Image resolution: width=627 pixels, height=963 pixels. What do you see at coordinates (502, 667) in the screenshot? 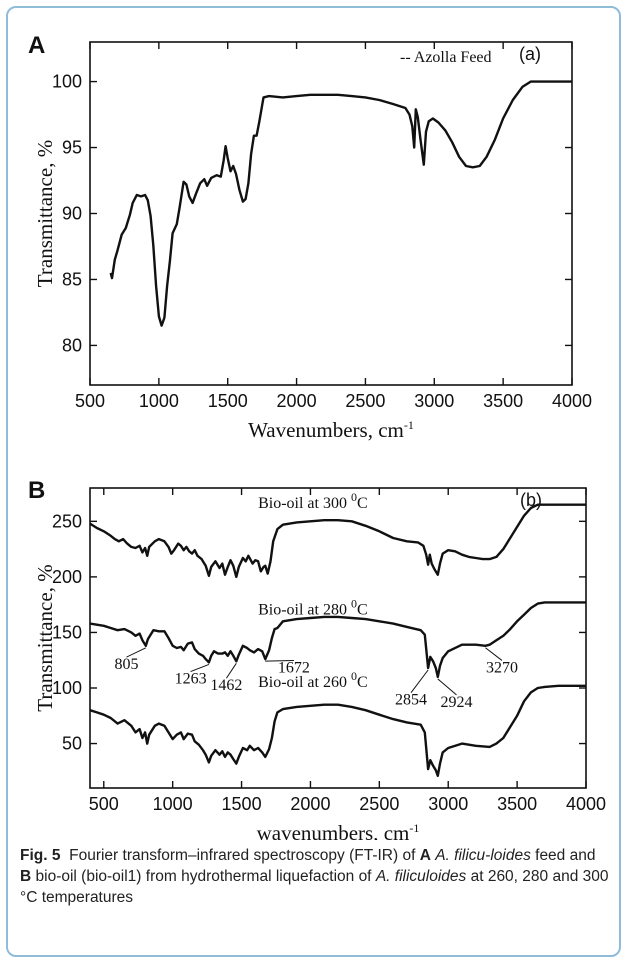
I see `panel-b-annotation-label: 3270` at bounding box center [502, 667].